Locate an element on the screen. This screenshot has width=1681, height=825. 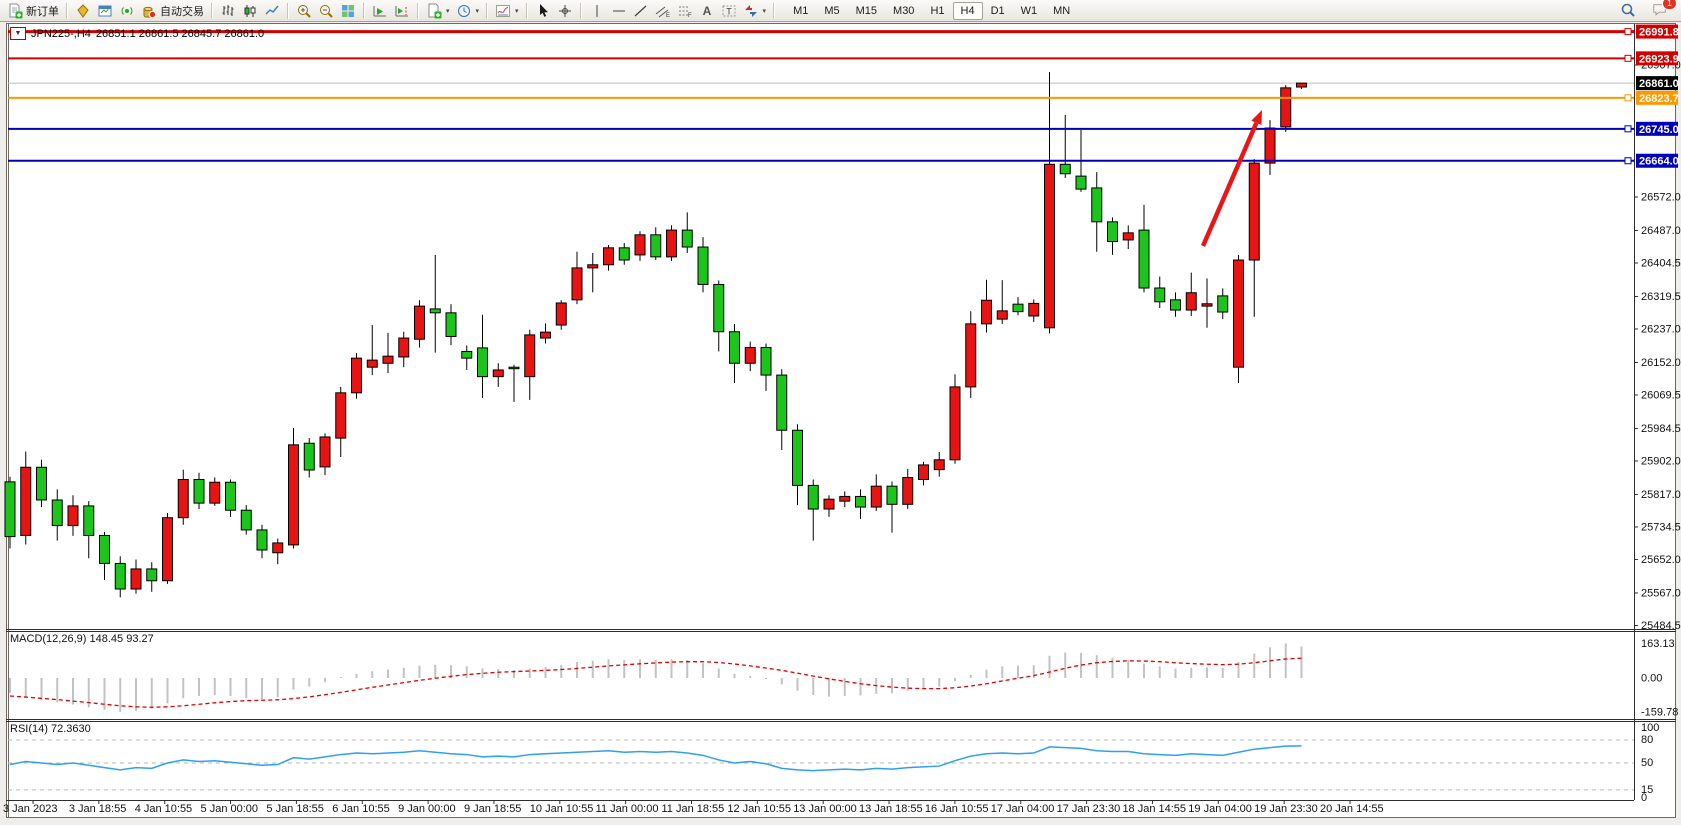
svg-text: 26991.8 is located at coordinates (1659, 33).